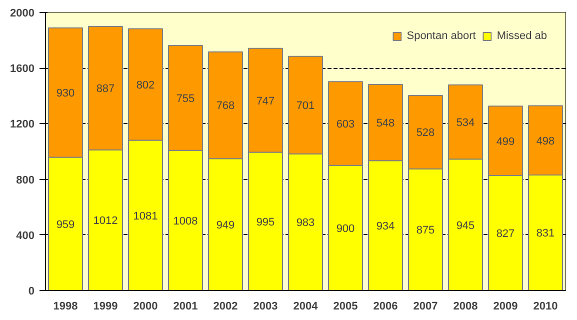  I want to click on legend-label: Spontan abort, so click(441, 36).